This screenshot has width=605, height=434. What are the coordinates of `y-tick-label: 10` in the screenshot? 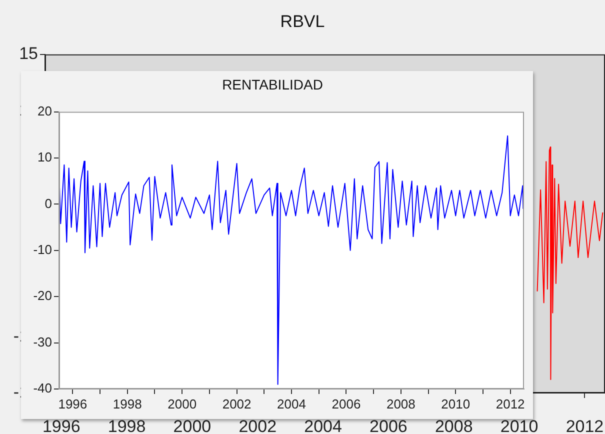 It's located at (45, 157).